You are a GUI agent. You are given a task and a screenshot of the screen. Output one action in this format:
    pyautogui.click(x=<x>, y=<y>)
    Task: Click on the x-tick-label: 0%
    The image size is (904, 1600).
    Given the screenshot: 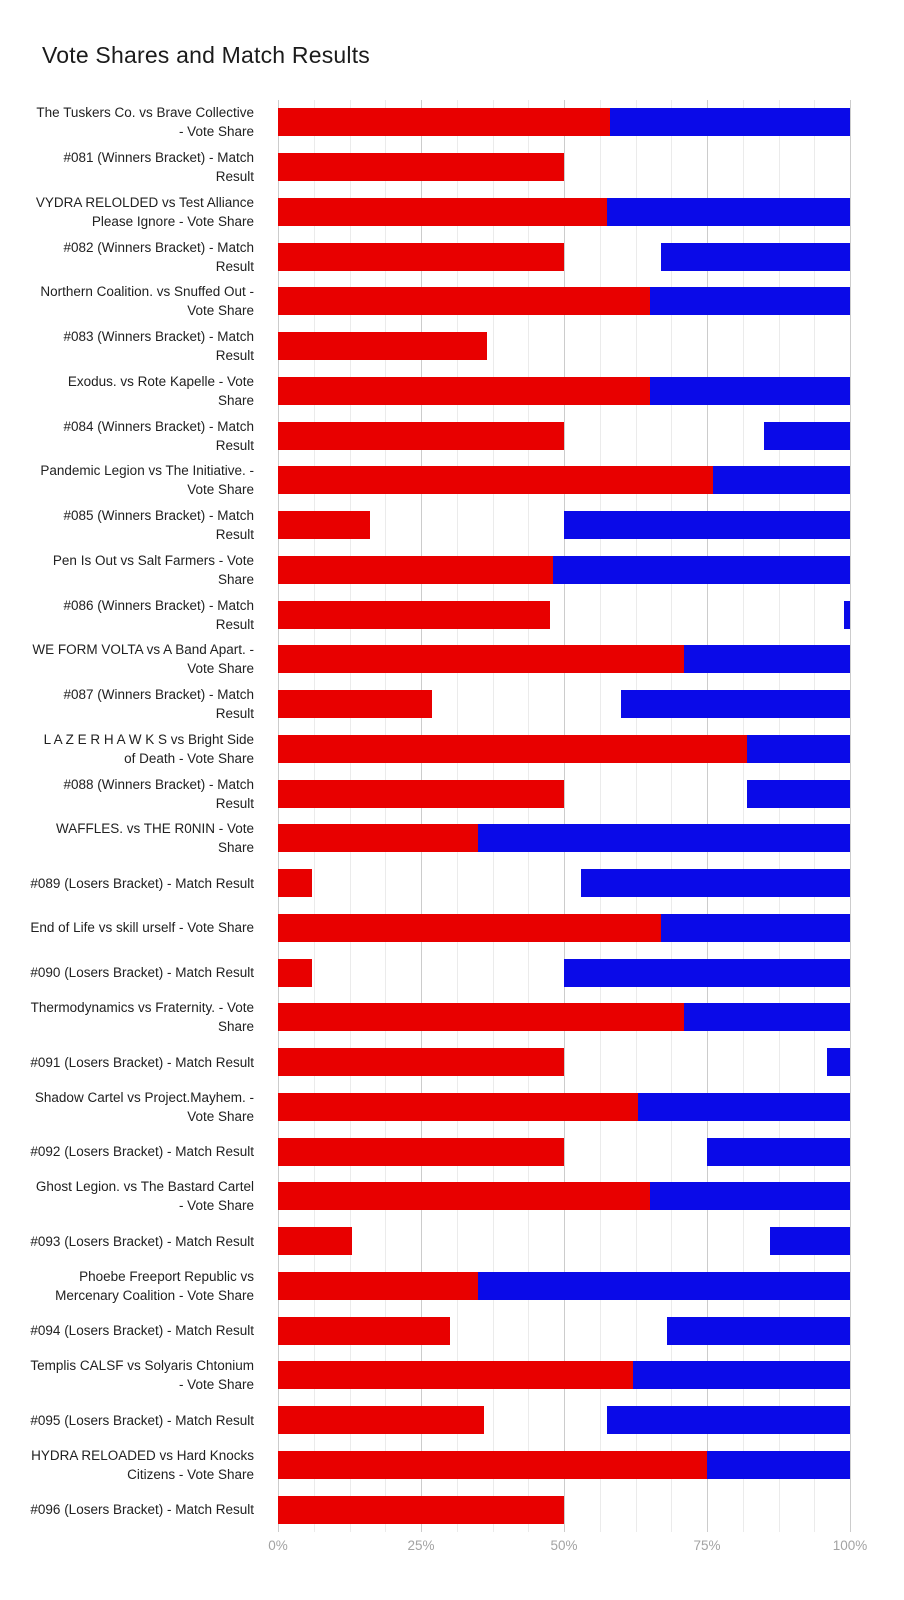 What is the action you would take?
    pyautogui.click(x=278, y=1545)
    